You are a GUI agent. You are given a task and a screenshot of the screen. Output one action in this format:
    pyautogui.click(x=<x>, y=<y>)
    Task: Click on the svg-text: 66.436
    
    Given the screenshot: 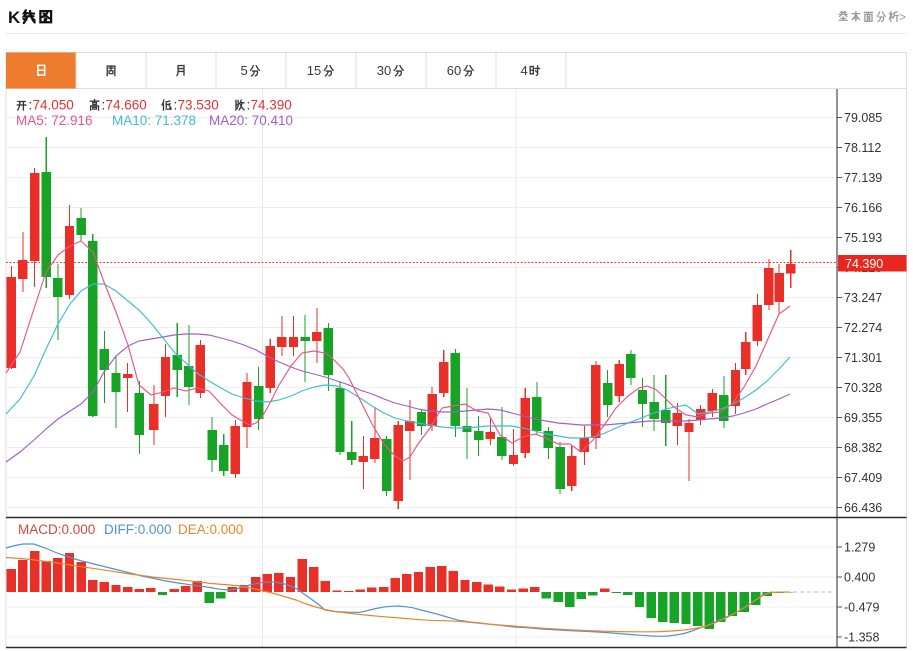 What is the action you would take?
    pyautogui.click(x=863, y=508)
    